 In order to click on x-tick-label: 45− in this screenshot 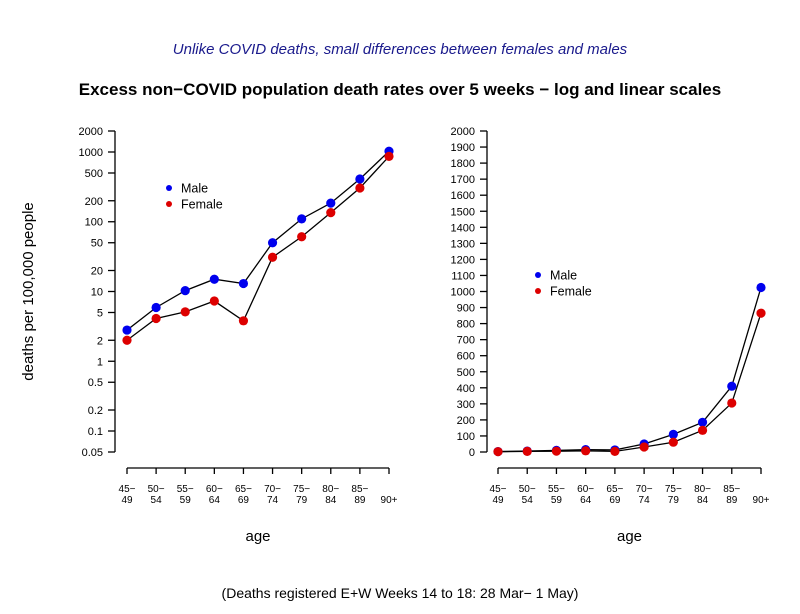, I will do `click(498, 489)`.